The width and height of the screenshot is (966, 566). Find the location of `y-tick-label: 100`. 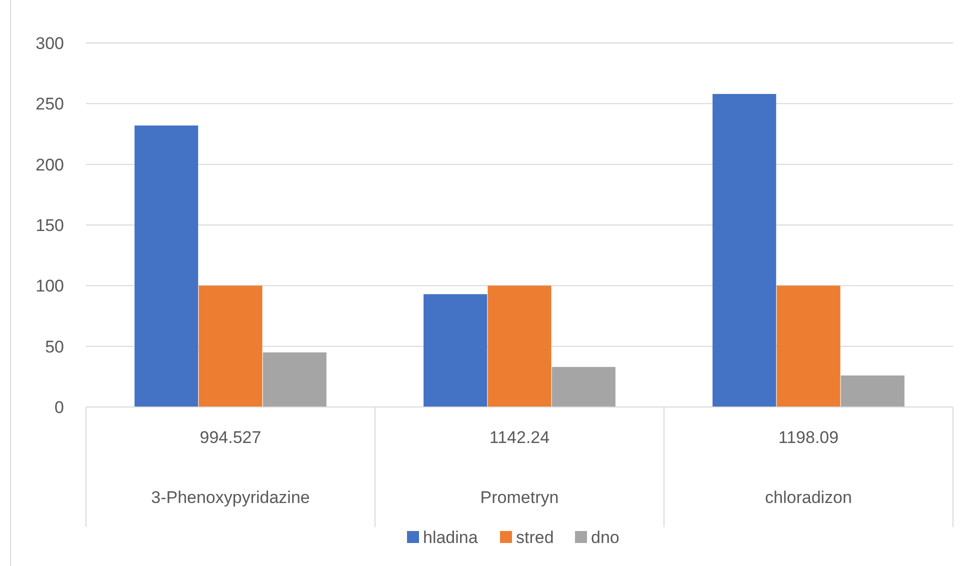

y-tick-label: 100 is located at coordinates (50, 286).